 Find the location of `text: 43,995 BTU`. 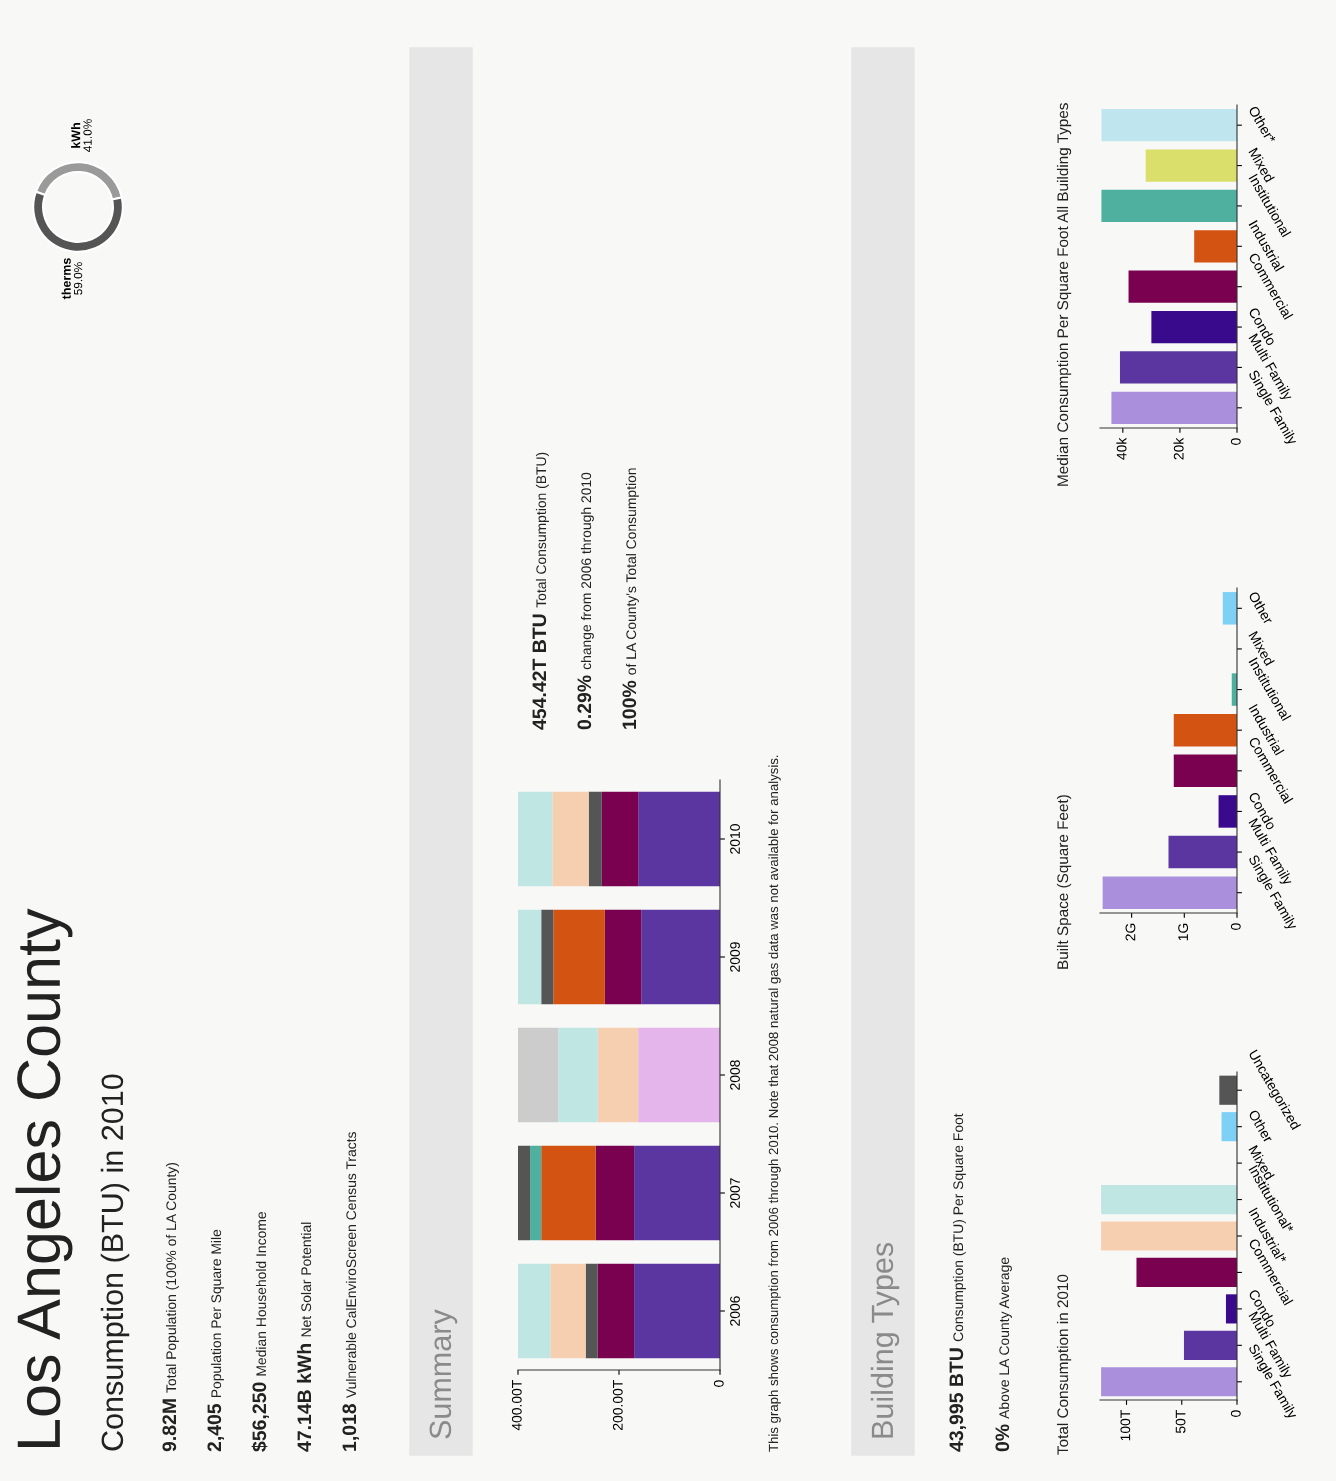

text: 43,995 BTU is located at coordinates (958, 1400).